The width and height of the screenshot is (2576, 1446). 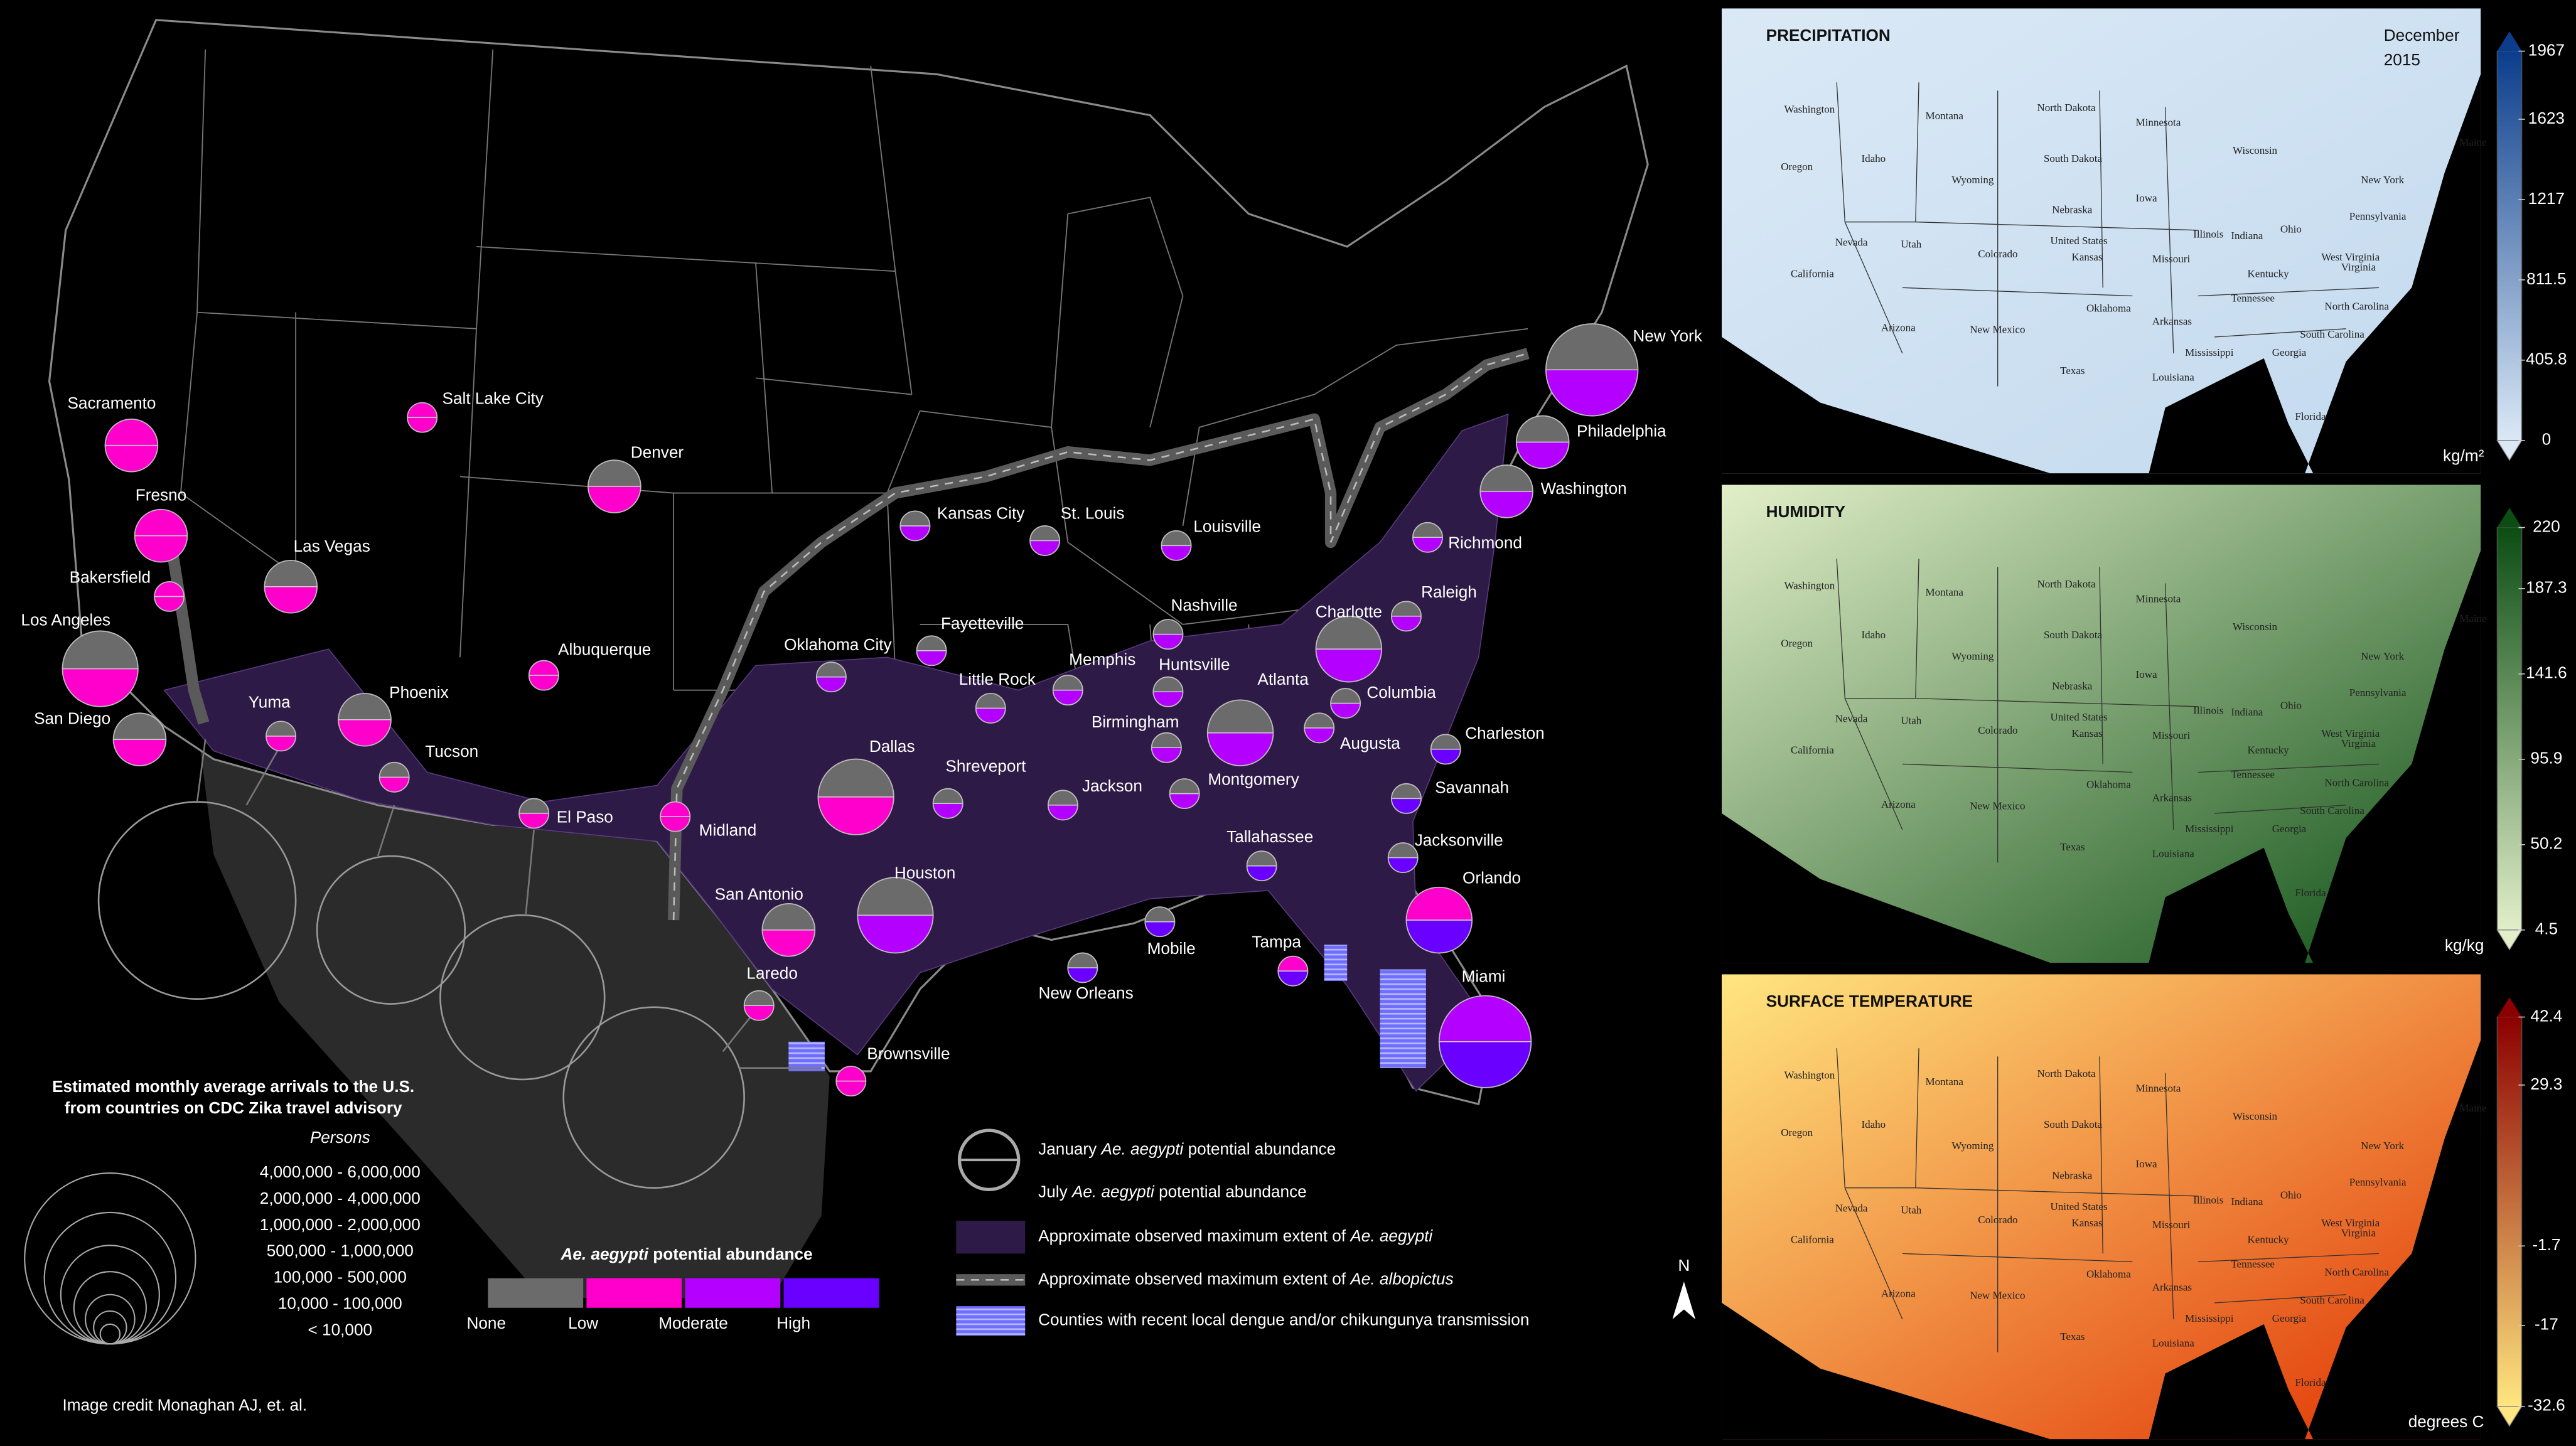 I want to click on legend-item-text: July, so click(x=1055, y=1191).